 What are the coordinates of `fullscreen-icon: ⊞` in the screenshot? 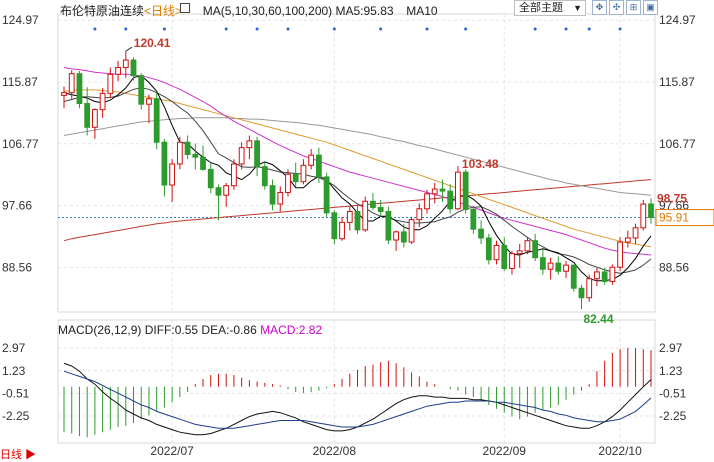 It's located at (633, 7).